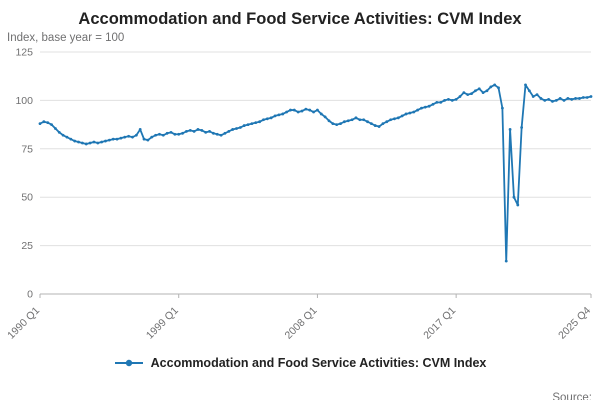  Describe the element at coordinates (23, 322) in the screenshot. I see `svg-text: 1990 Q1` at that location.